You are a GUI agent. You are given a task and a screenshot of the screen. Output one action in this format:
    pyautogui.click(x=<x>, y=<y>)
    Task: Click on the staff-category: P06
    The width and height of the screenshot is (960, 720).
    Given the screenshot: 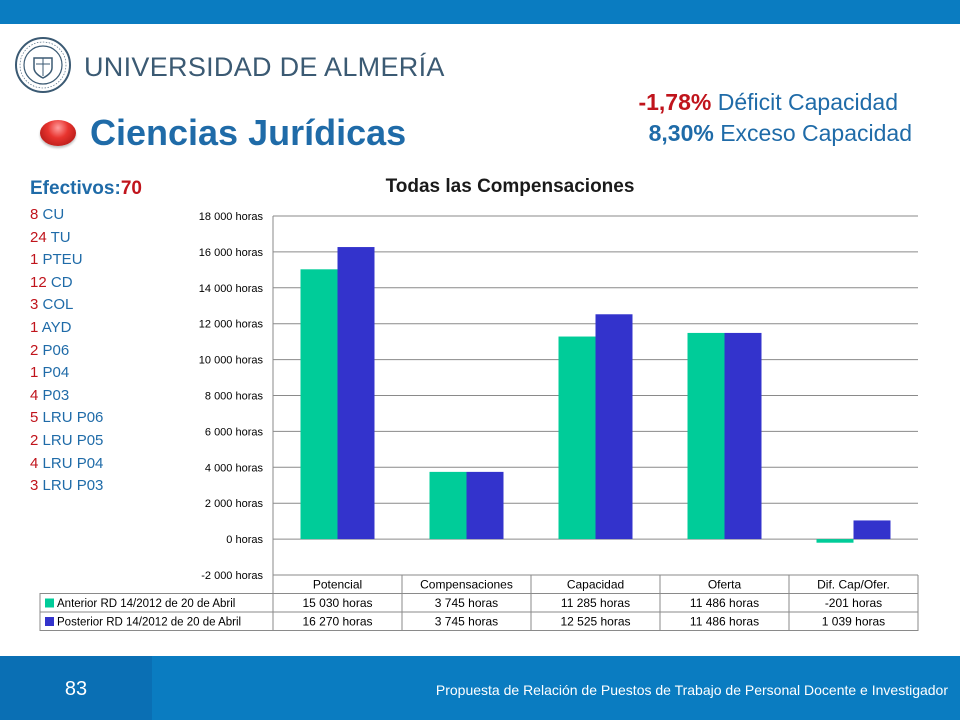 What is the action you would take?
    pyautogui.click(x=56, y=350)
    